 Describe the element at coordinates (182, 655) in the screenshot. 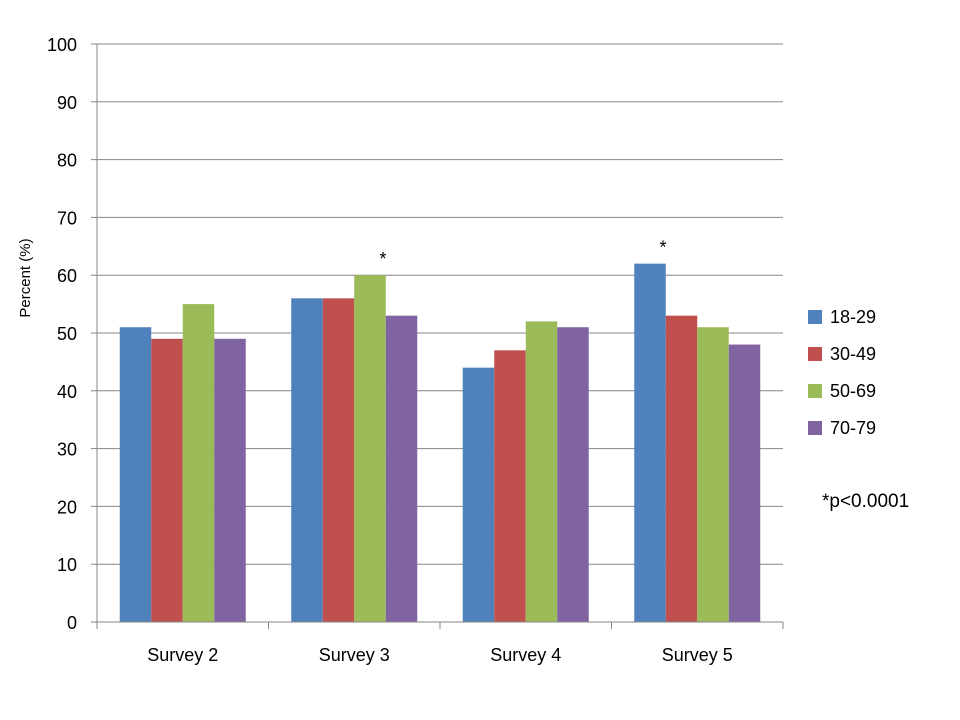

I see `x-tick-label: Survey 2` at that location.